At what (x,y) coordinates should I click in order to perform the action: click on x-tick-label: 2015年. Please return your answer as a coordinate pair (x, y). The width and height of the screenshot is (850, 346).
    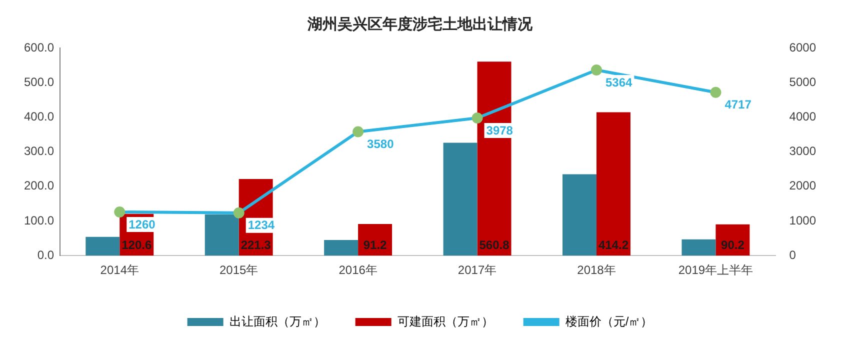
    Looking at the image, I should click on (238, 270).